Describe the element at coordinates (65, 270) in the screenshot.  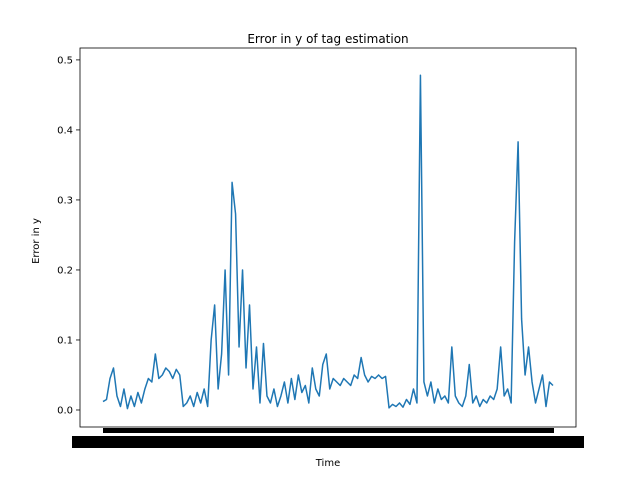
I see `y-tick-label: 0.2` at that location.